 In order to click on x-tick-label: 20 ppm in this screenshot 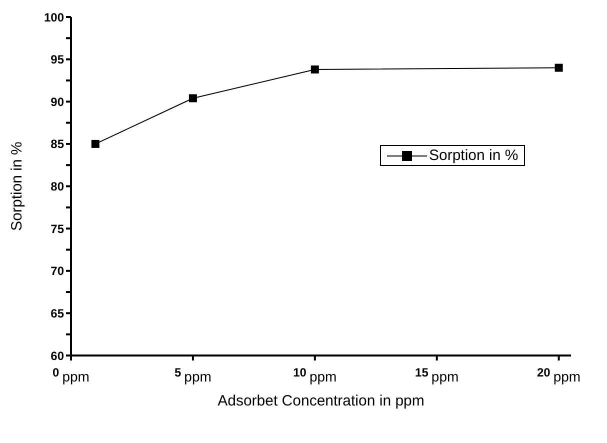, I will do `click(559, 375)`.